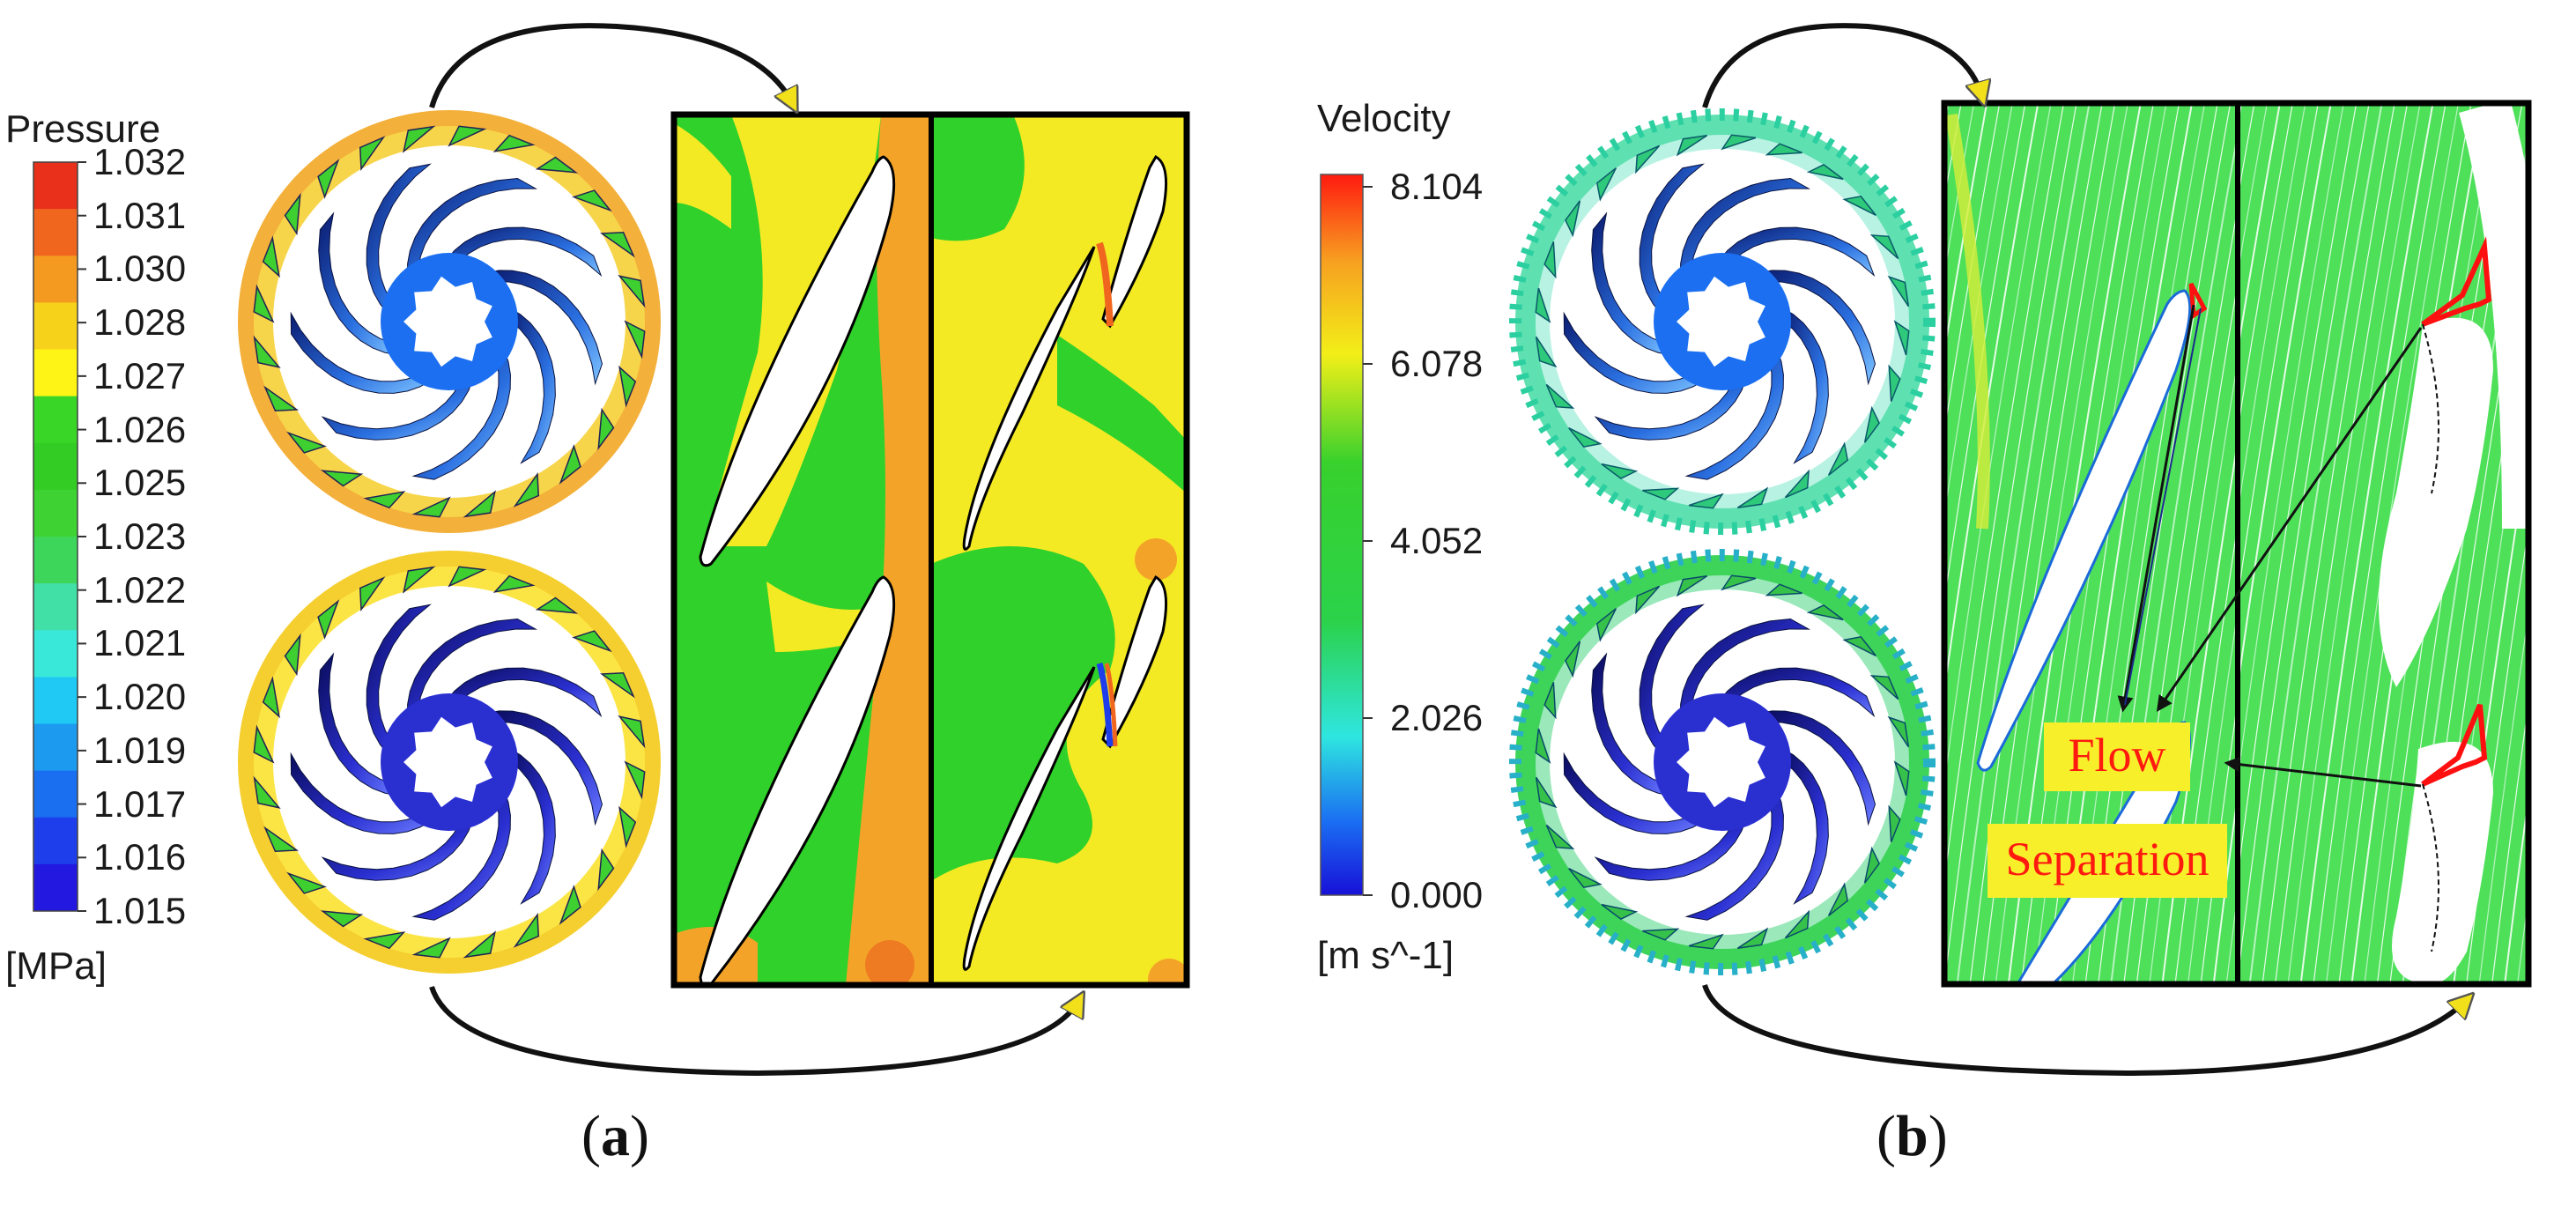 The width and height of the screenshot is (2576, 1215). What do you see at coordinates (2108, 859) in the screenshot?
I see `annotation-separation: Separation` at bounding box center [2108, 859].